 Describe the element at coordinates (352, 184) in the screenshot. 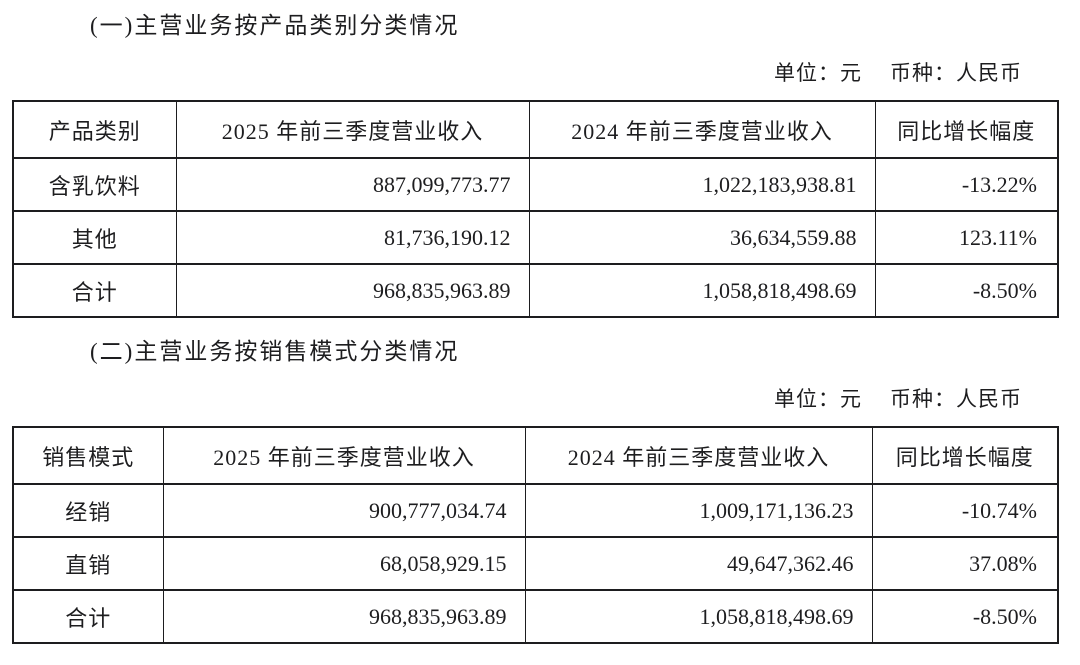

I see `revenue-2025-cell: 887,099,773.77` at that location.